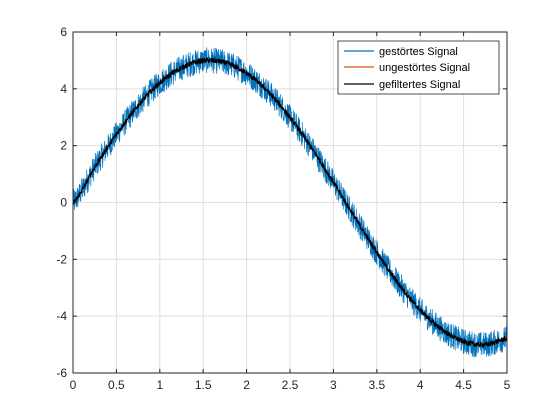 The image size is (560, 420). I want to click on legend-label-0: gestörtes Signal, so click(418, 52).